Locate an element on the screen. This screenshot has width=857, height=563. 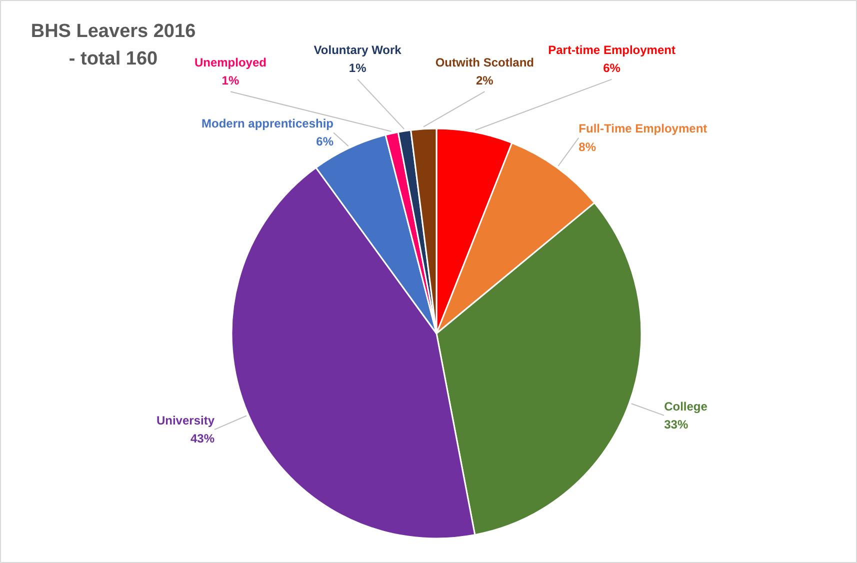
chart-title: BHS Leavers 2016 - total 160 is located at coordinates (113, 45).